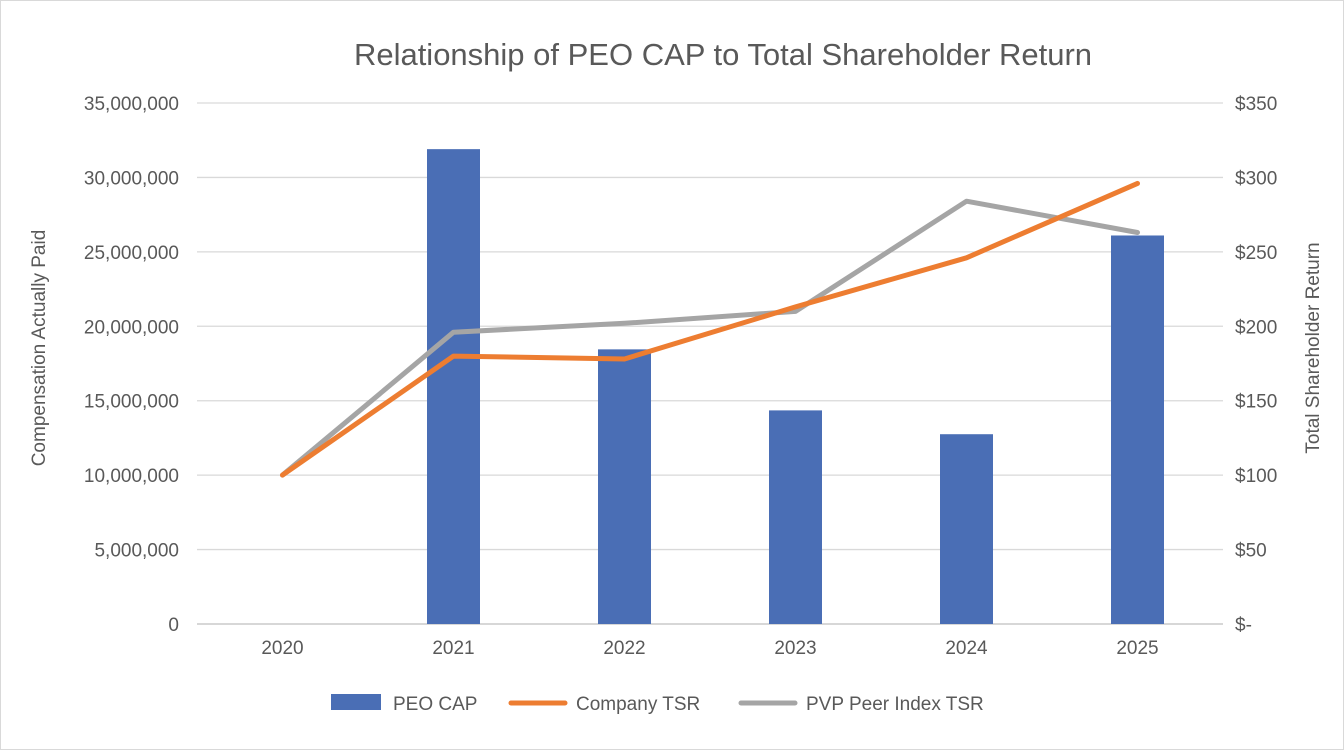 This screenshot has height=750, width=1344. I want to click on left-axis-title: Compensation Actually Paid, so click(39, 348).